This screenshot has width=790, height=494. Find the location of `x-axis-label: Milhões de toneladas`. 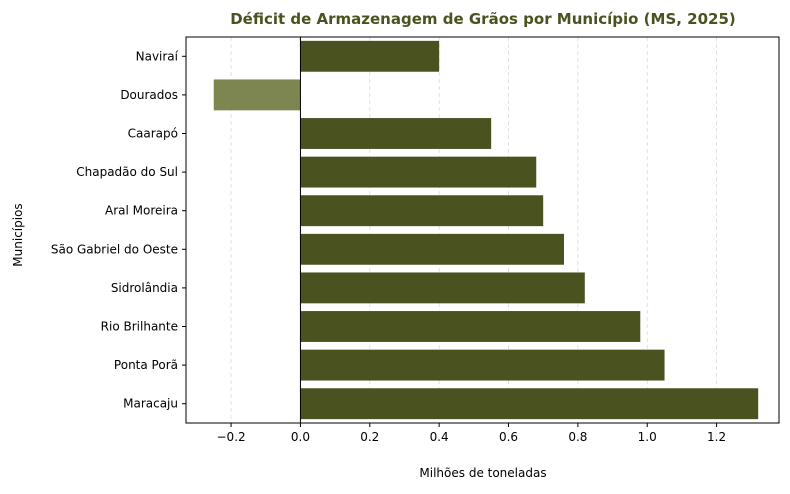

x-axis-label: Milhões de toneladas is located at coordinates (482, 473).